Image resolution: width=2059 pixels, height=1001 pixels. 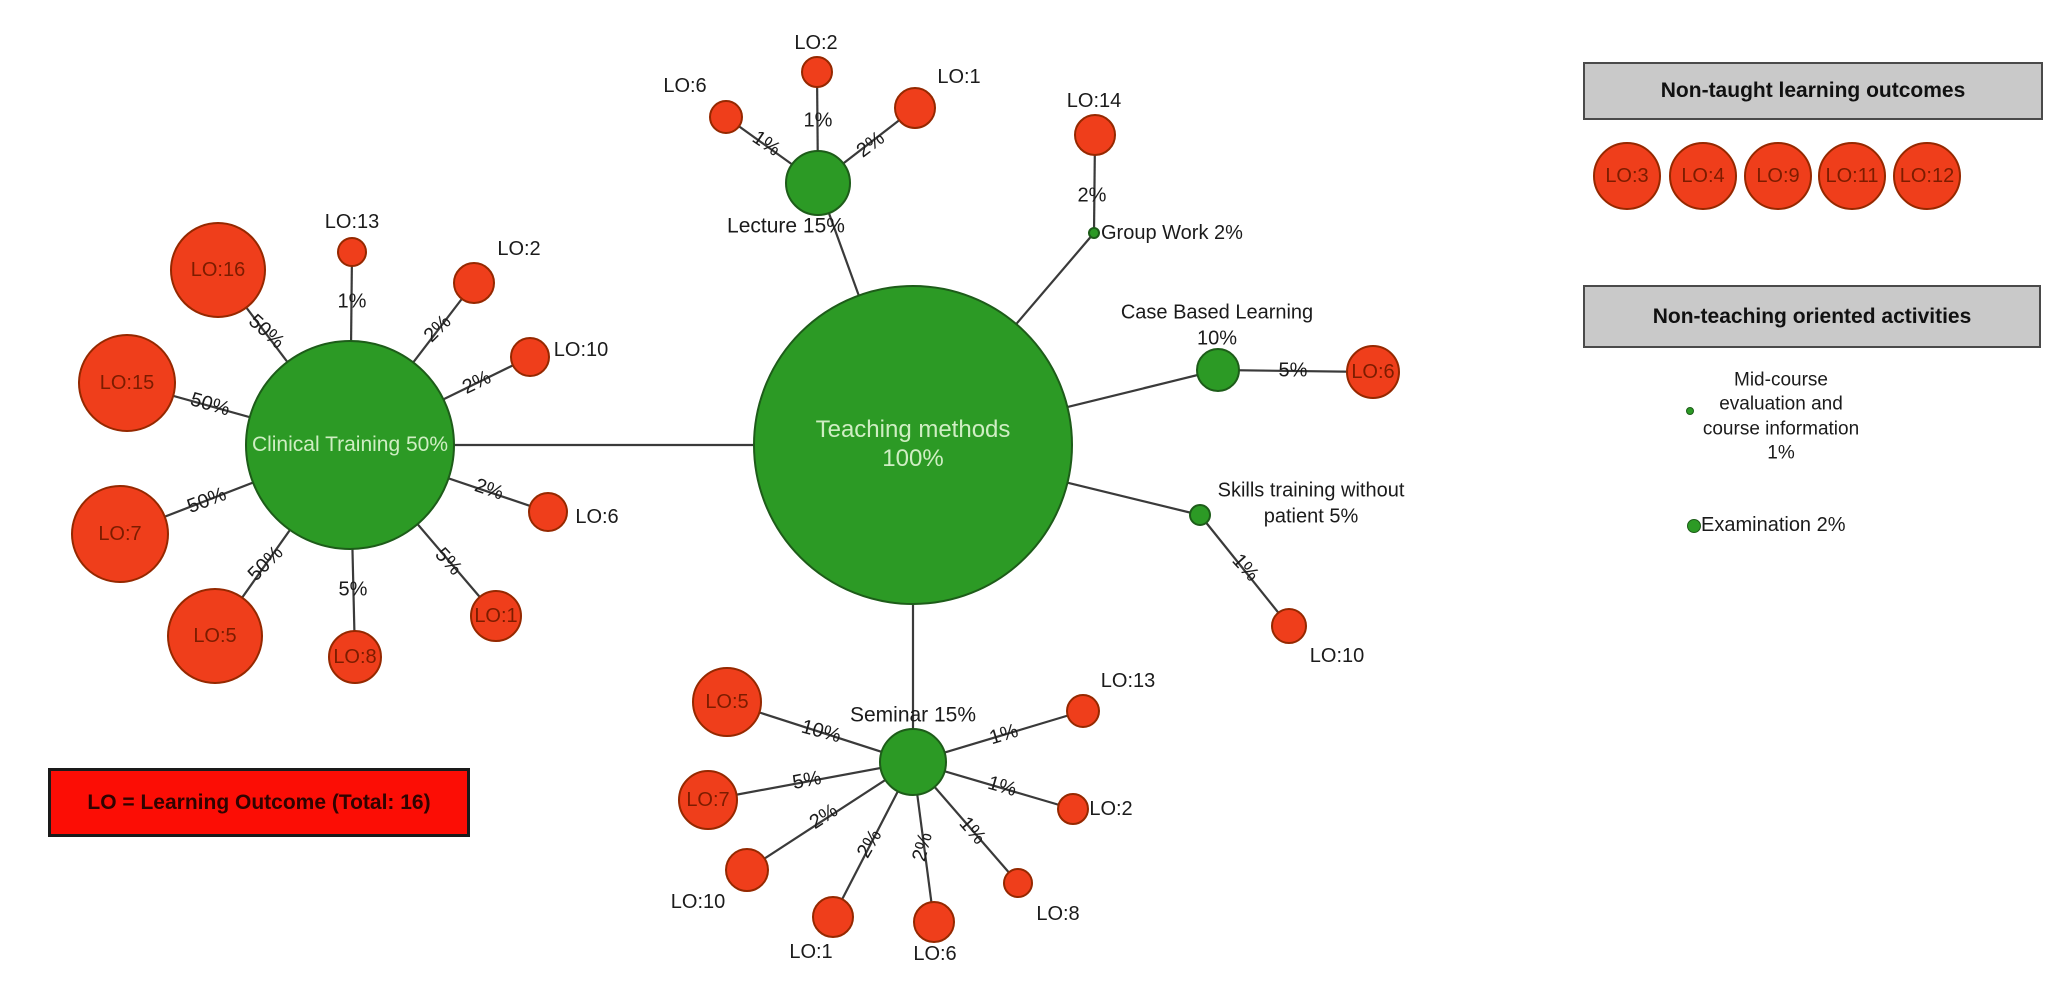 I want to click on label-sem: Seminar 15%, so click(x=913, y=715).